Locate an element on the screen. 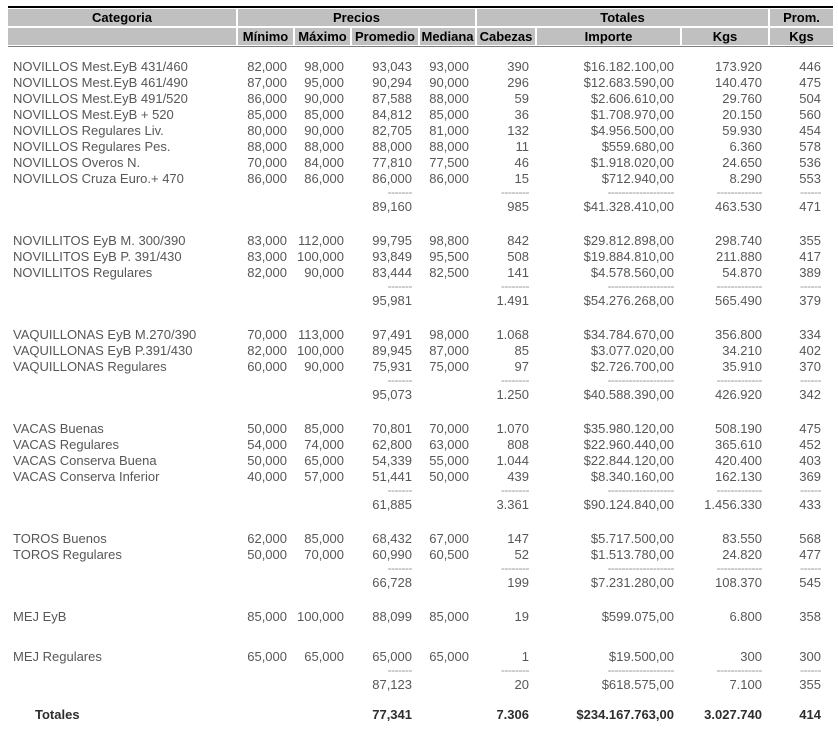  cell-prom-kgs: 536 is located at coordinates (810, 162).